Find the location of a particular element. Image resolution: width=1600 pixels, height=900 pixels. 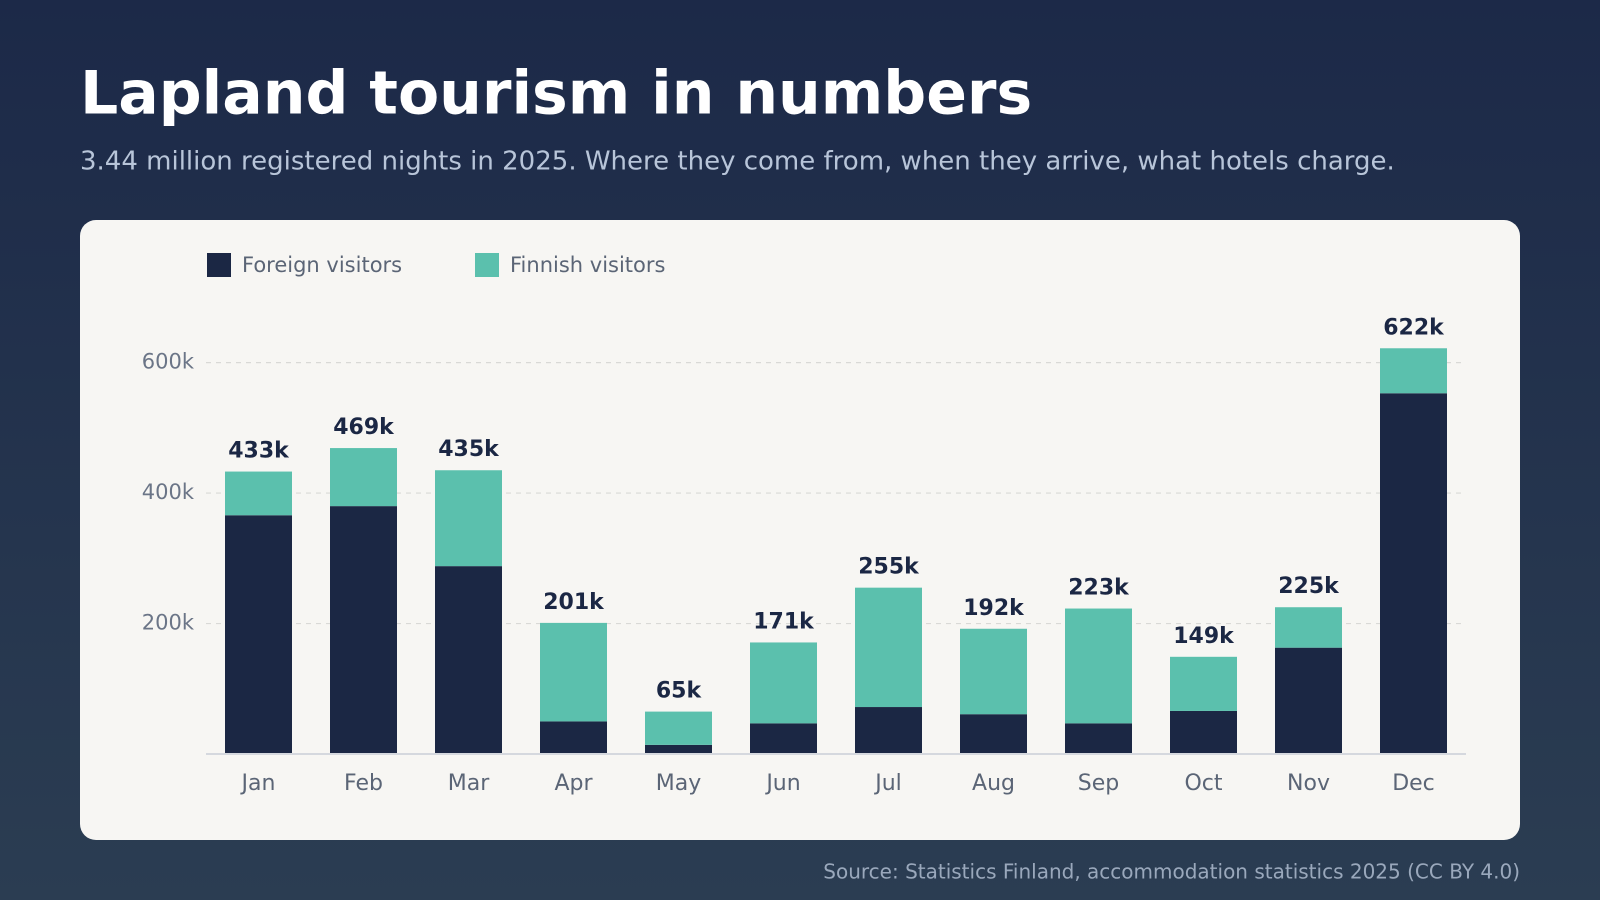

total-label: 192k is located at coordinates (994, 608).